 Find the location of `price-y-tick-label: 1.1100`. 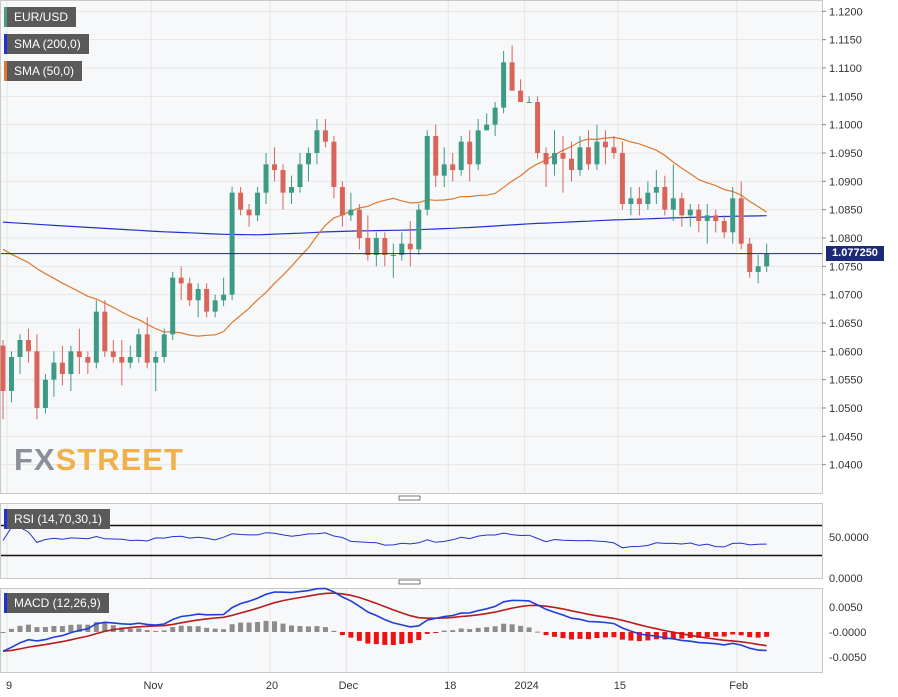

price-y-tick-label: 1.1100 is located at coordinates (845, 69).